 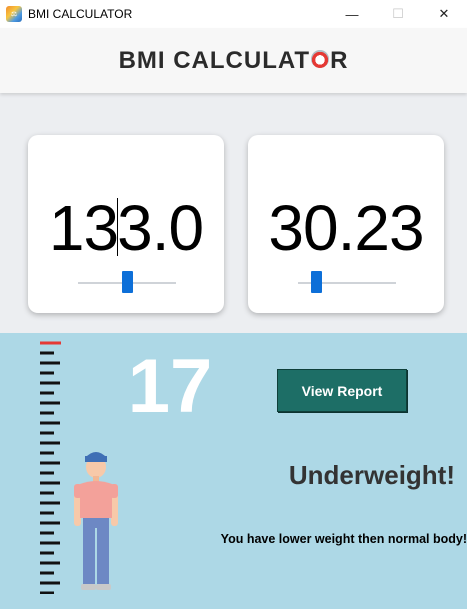 I want to click on weight-card: 30.23, so click(x=346, y=224).